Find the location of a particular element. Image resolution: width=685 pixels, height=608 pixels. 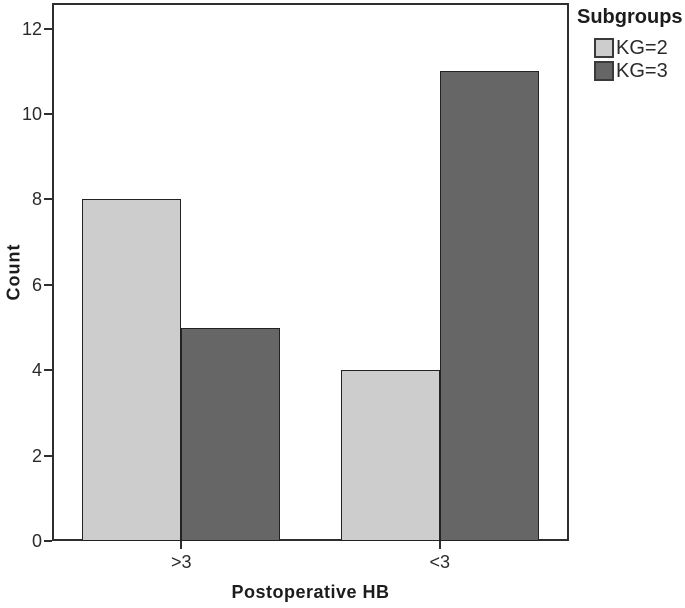

y-tick-label: 4 is located at coordinates (36, 370).